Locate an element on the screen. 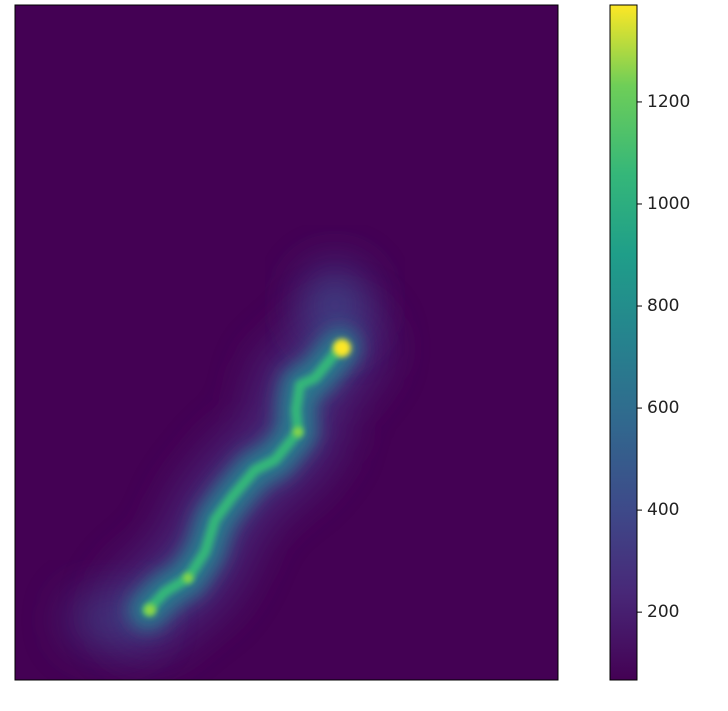 The height and width of the screenshot is (711, 728). colorbar-tick-label: 400 is located at coordinates (663, 510).